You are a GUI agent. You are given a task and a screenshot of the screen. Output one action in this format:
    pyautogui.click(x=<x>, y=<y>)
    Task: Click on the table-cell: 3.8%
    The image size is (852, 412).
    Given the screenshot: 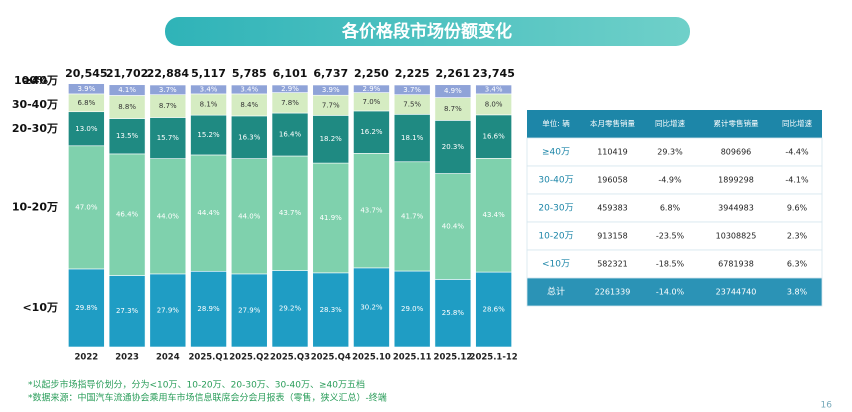 What is the action you would take?
    pyautogui.click(x=797, y=292)
    